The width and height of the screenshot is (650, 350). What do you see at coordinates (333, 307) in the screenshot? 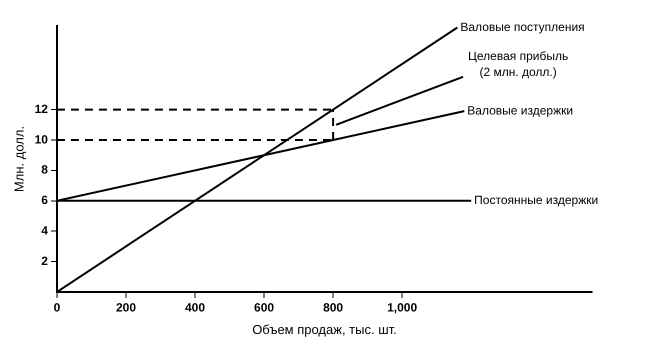
I see `x-tick-label: 800` at bounding box center [333, 307].